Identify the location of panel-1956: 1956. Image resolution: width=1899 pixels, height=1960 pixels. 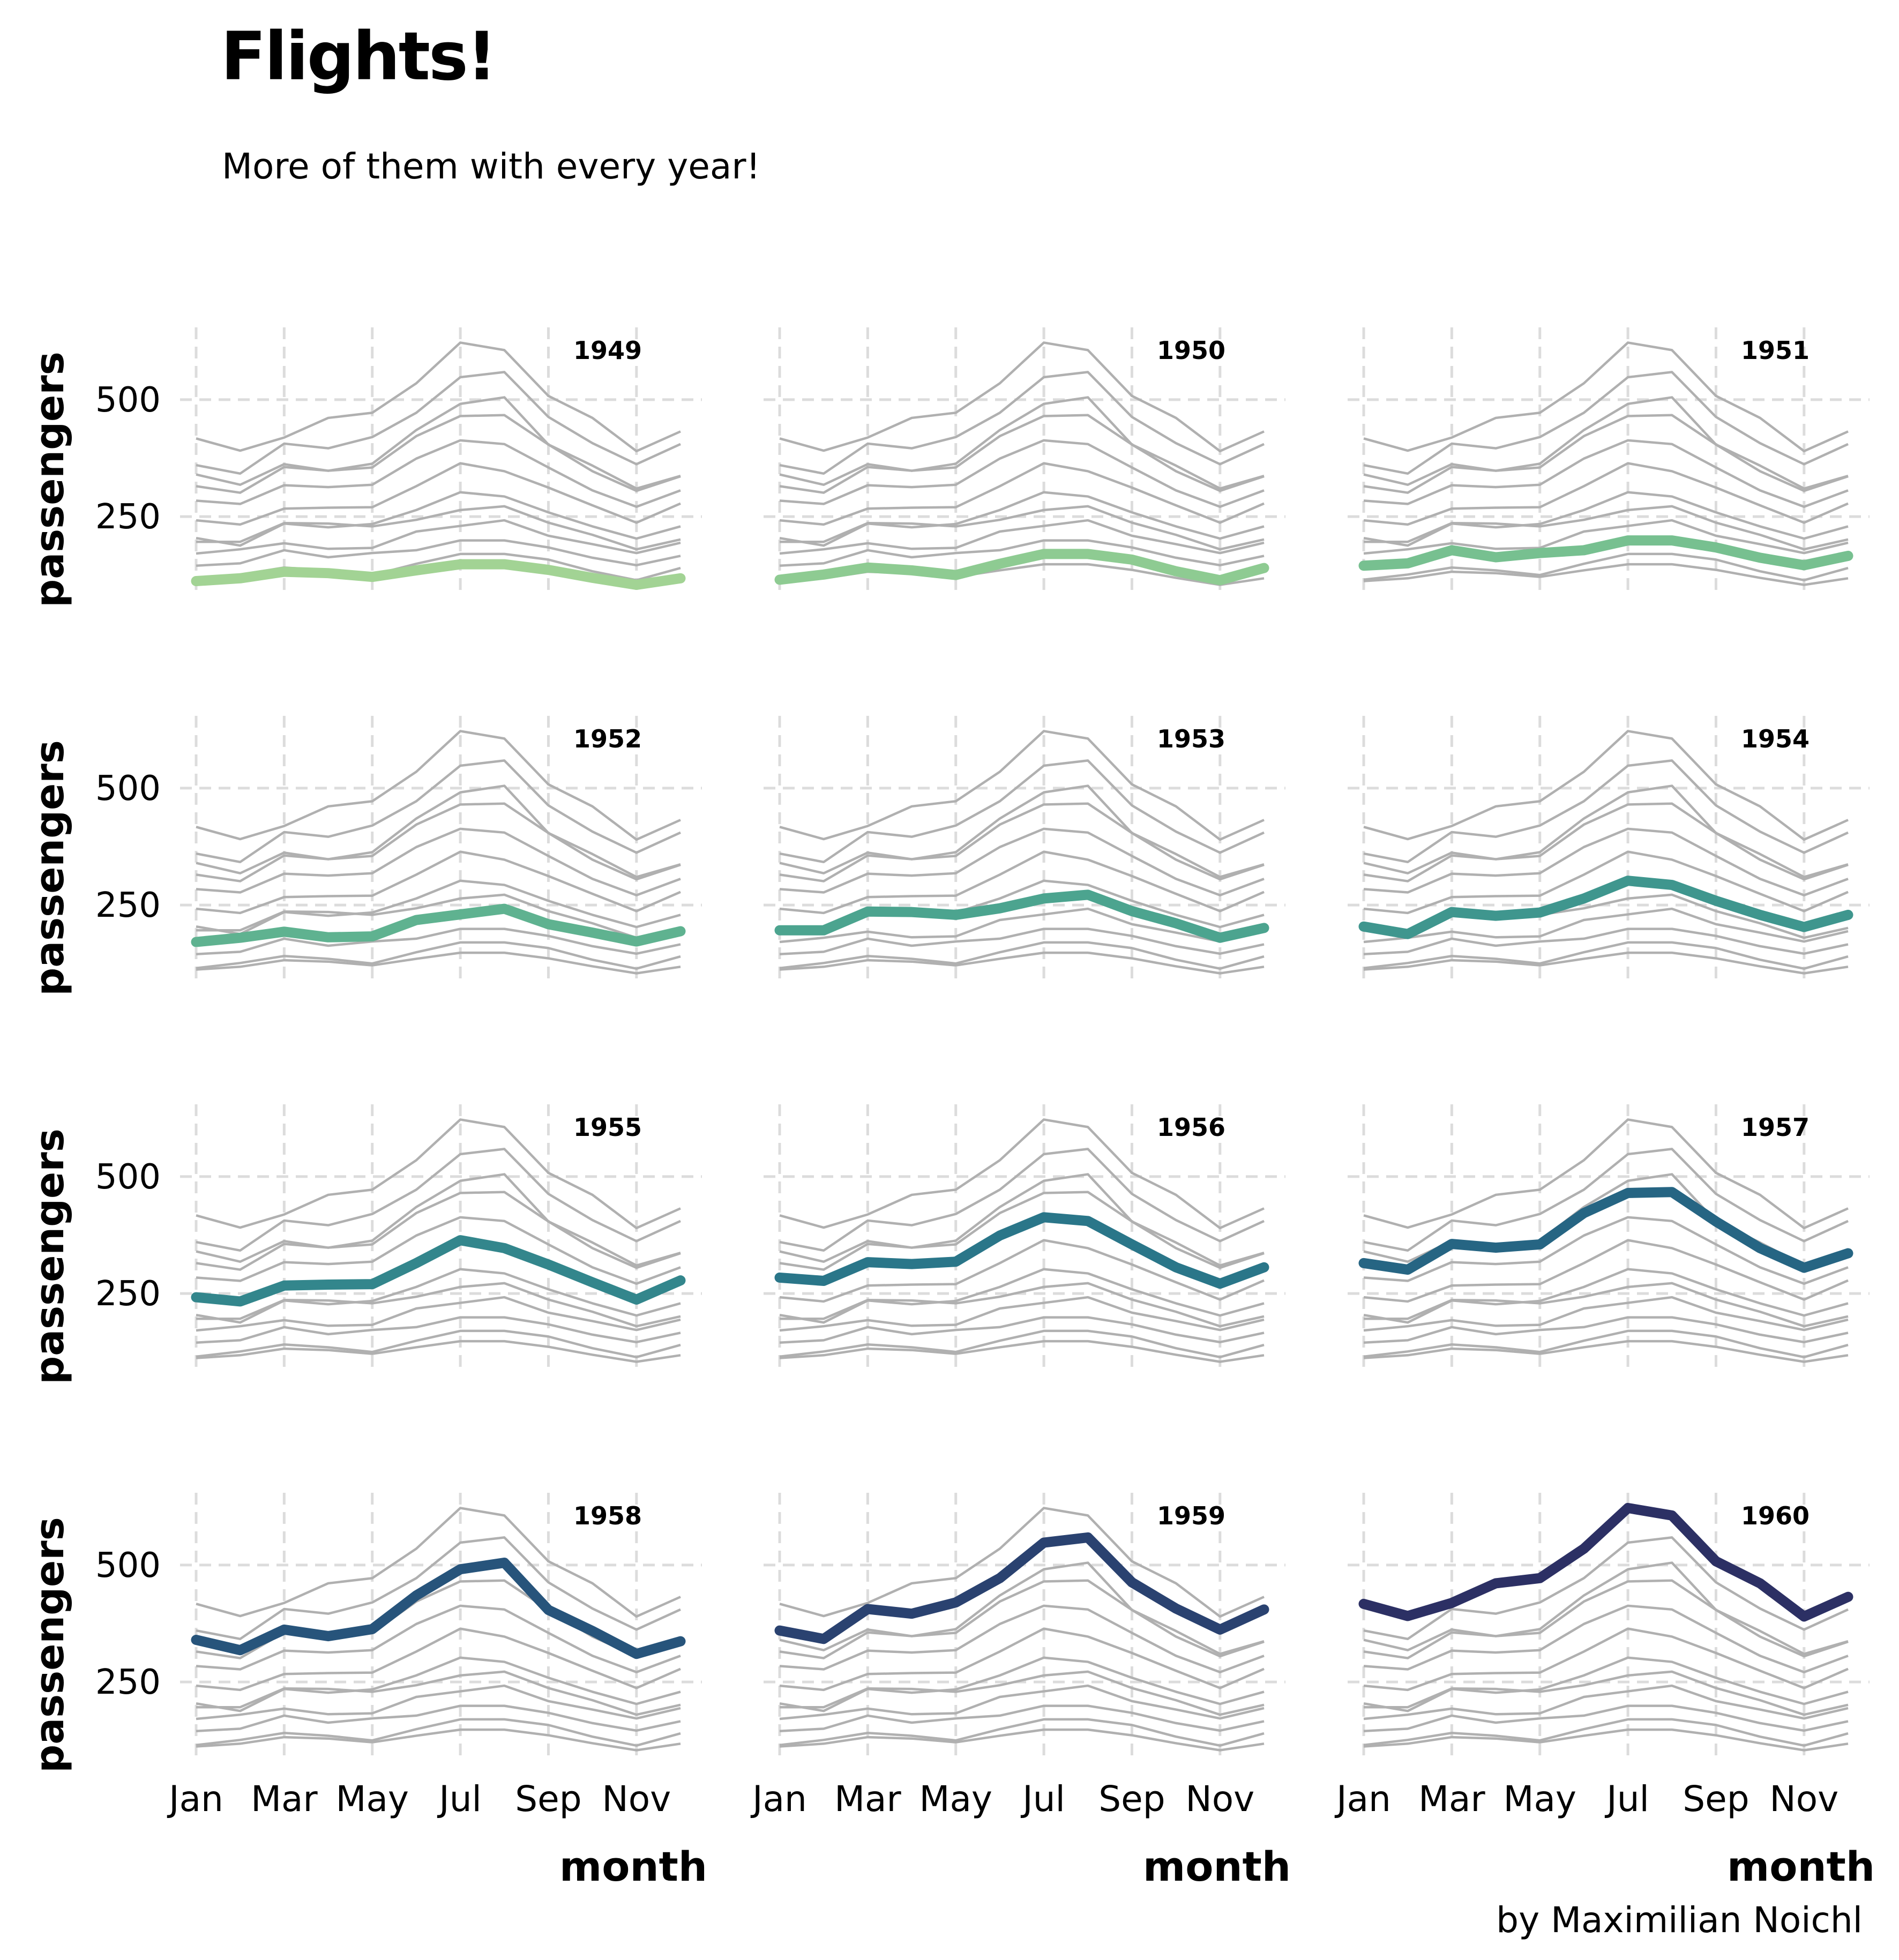
(1024, 1236).